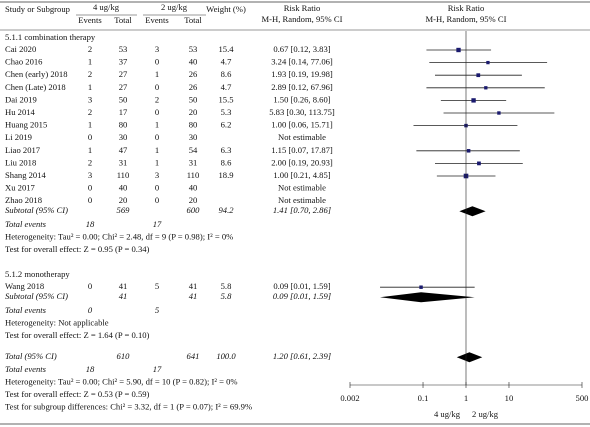 The image size is (590, 427). I want to click on cell-text: 5.1.1 combination therapy, so click(50, 37).